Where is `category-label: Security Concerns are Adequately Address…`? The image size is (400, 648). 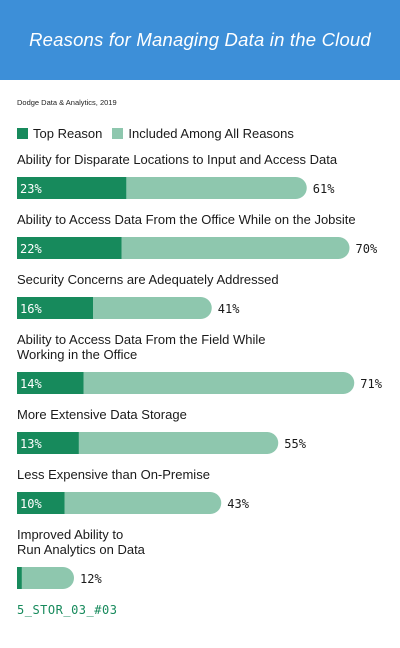
category-label: Security Concerns are Adequately Address… is located at coordinates (148, 279).